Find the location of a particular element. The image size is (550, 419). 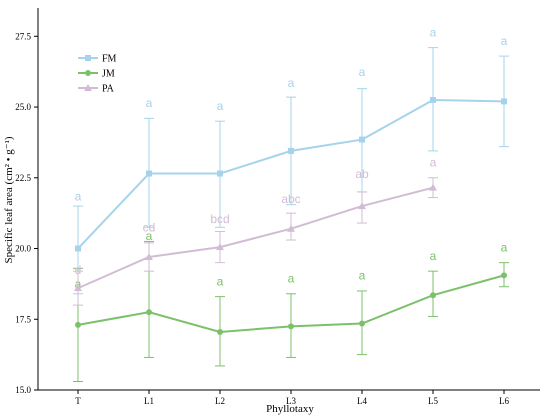

legend-label-jm: JM is located at coordinates (108, 74).